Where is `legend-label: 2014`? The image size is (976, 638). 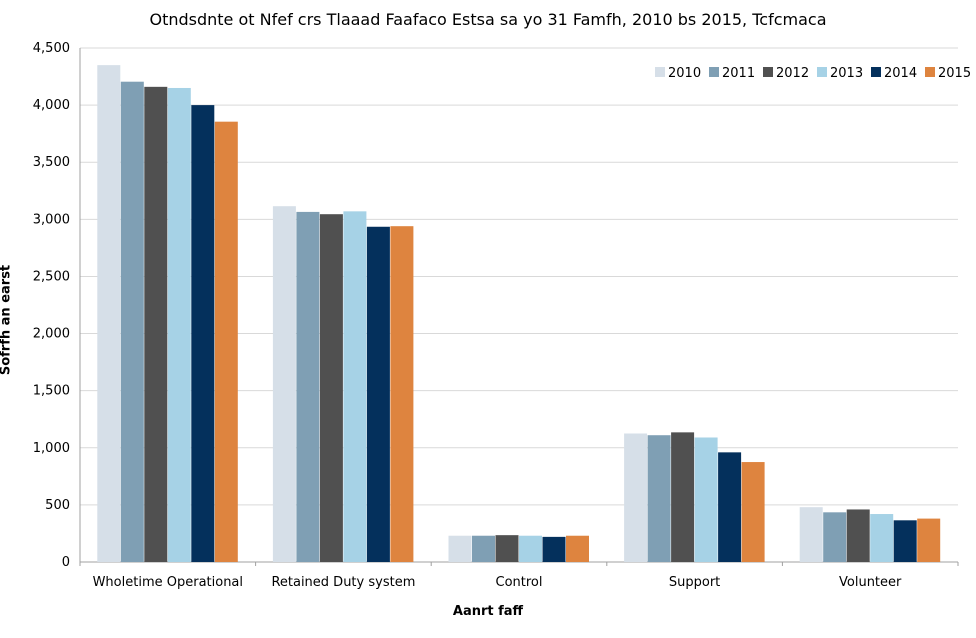
legend-label: 2014 is located at coordinates (900, 73).